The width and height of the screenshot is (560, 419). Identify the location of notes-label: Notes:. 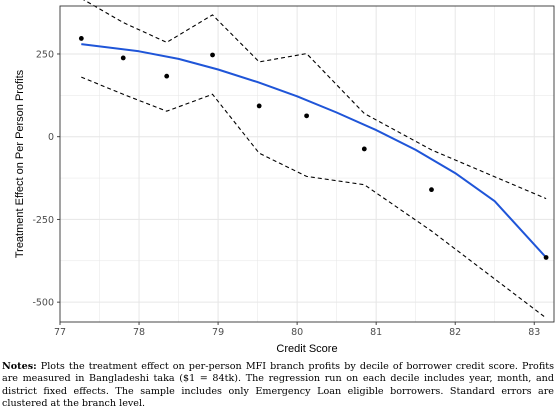
(19, 366).